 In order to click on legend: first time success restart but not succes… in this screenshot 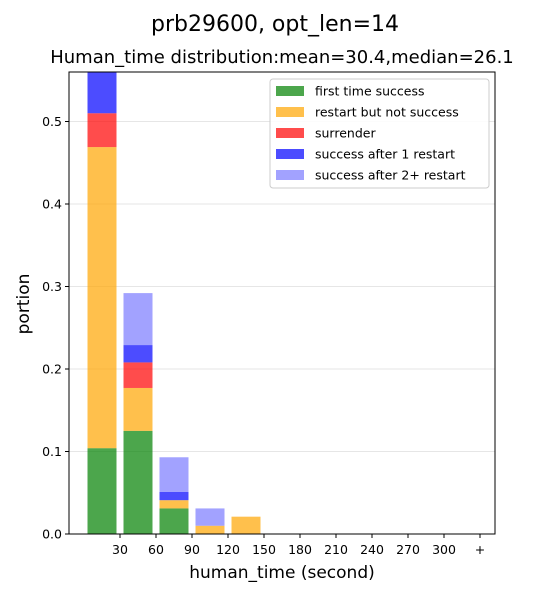, I will do `click(379, 133)`.